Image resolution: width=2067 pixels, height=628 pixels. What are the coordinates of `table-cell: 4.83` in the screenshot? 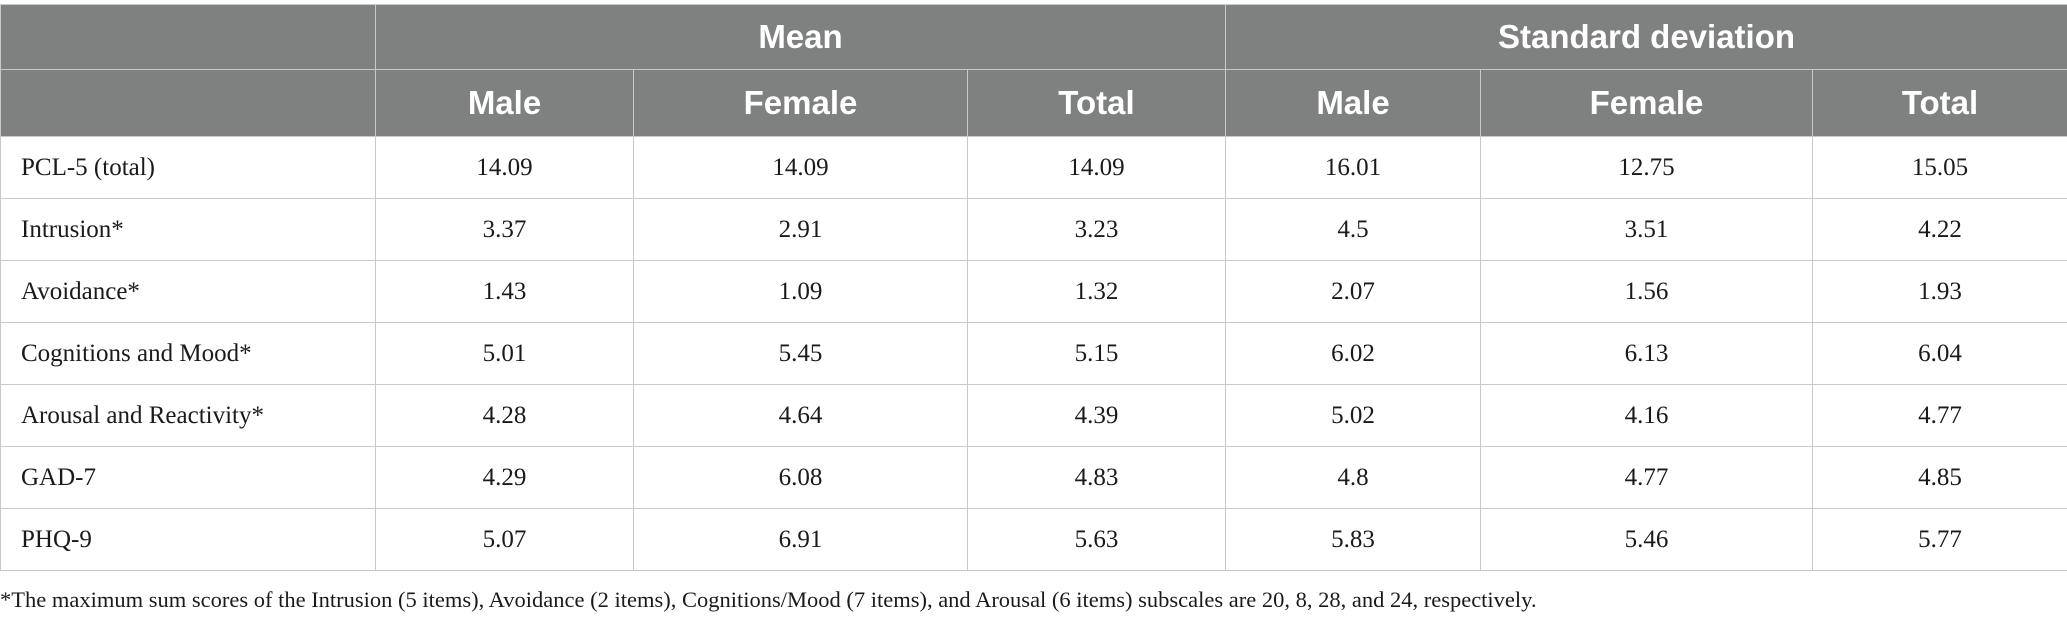 It's located at (1096, 477).